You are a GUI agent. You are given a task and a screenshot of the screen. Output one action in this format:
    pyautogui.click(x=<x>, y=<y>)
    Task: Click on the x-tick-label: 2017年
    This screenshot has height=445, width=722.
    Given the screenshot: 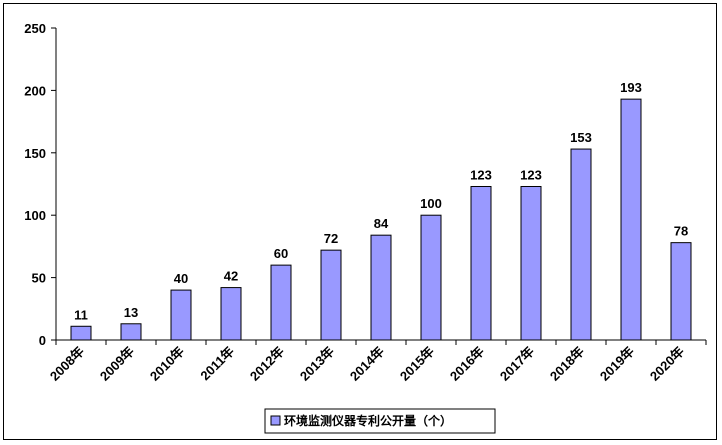 What is the action you would take?
    pyautogui.click(x=517, y=364)
    